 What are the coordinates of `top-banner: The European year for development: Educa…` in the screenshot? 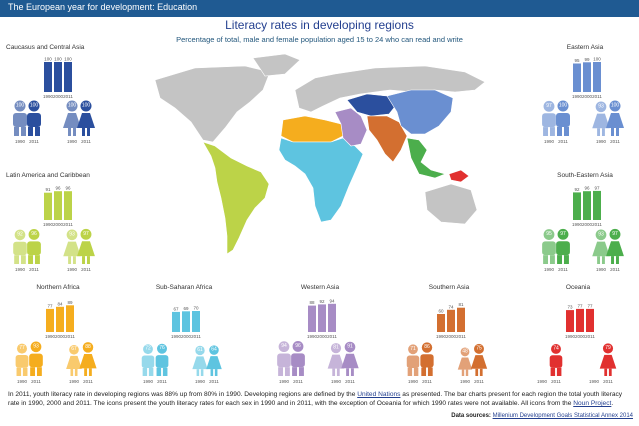 It's located at (319, 8).